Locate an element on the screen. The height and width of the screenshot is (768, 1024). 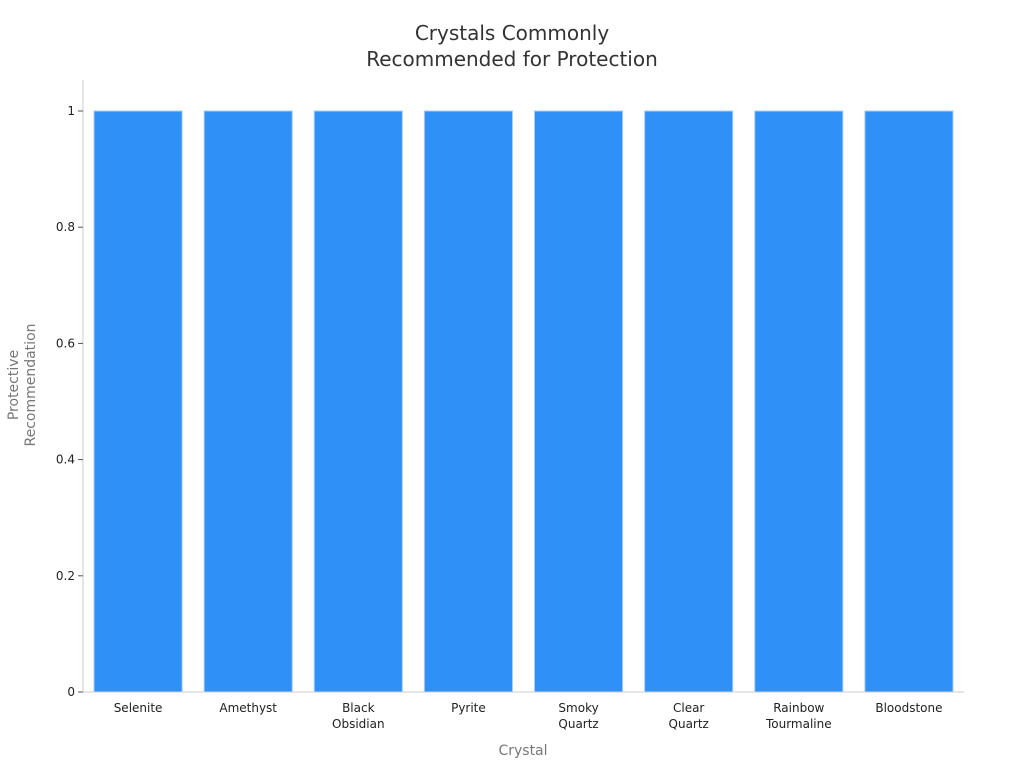
y-tick-label: 0.4 is located at coordinates (65, 460).